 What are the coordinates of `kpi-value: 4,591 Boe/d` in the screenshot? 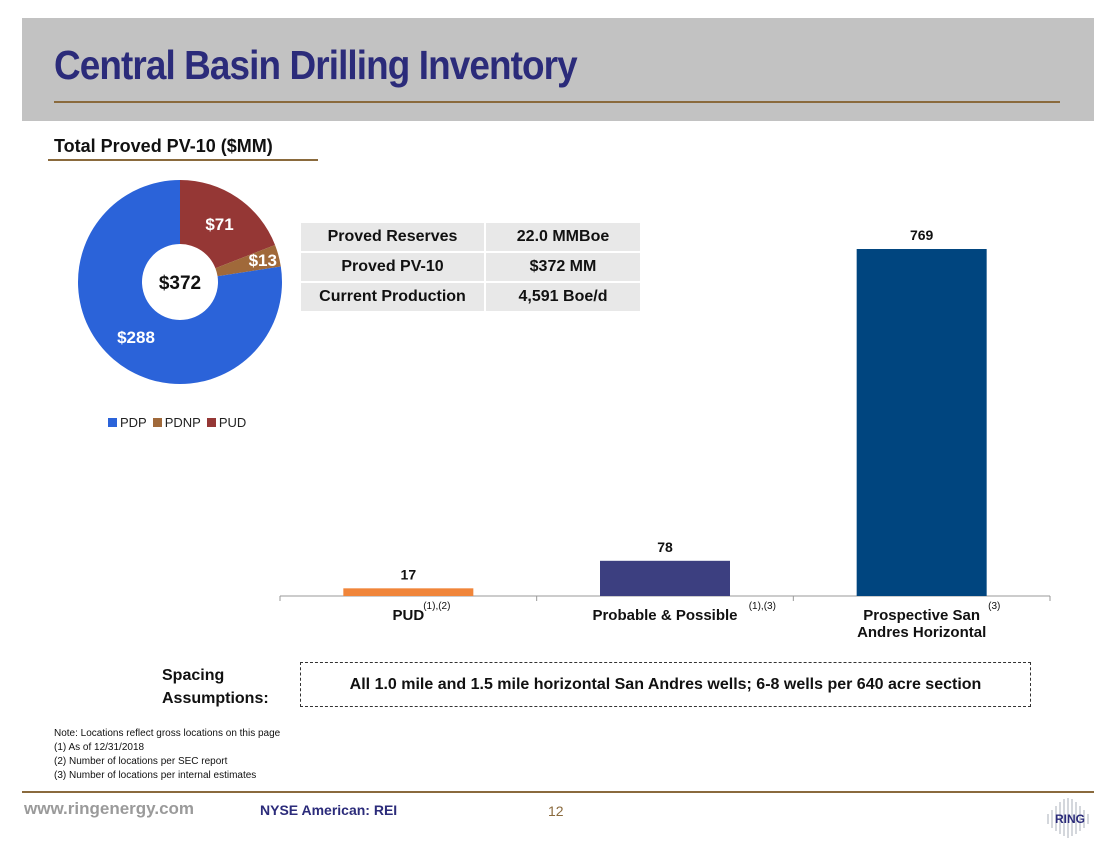 It's located at (563, 298).